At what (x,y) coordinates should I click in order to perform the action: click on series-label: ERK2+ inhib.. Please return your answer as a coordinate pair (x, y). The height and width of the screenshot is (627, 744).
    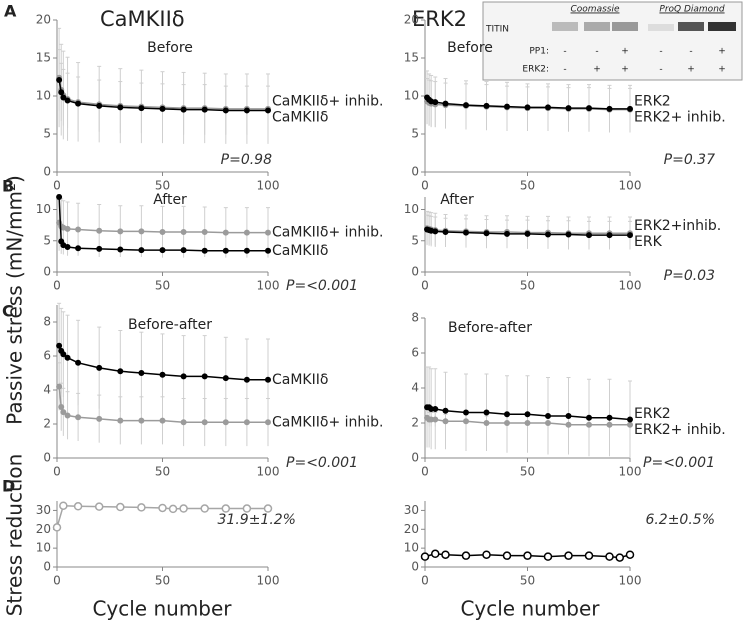
    Looking at the image, I should click on (680, 117).